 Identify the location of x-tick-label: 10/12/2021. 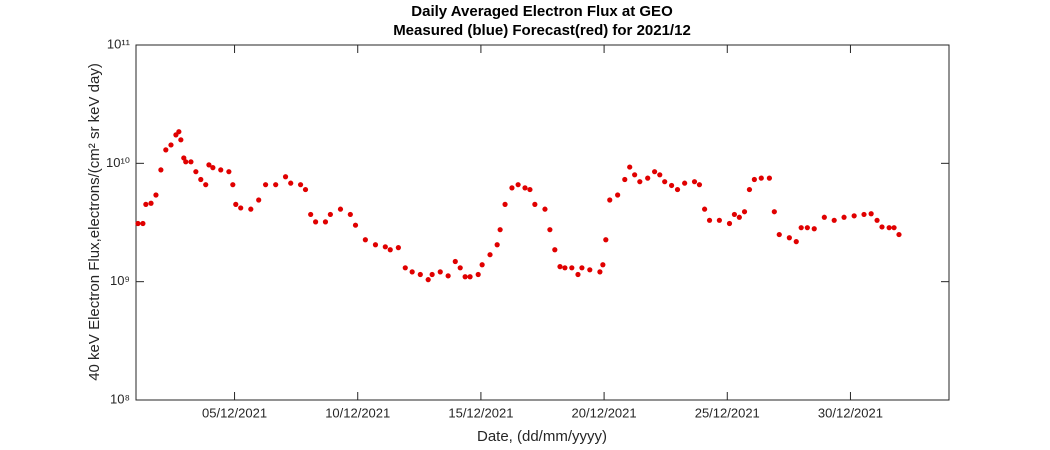
(357, 412).